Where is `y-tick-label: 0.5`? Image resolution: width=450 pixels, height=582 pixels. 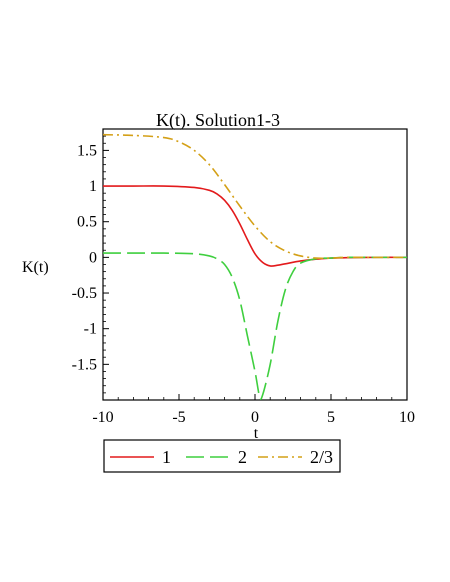
y-tick-label: 0.5 is located at coordinates (87, 222).